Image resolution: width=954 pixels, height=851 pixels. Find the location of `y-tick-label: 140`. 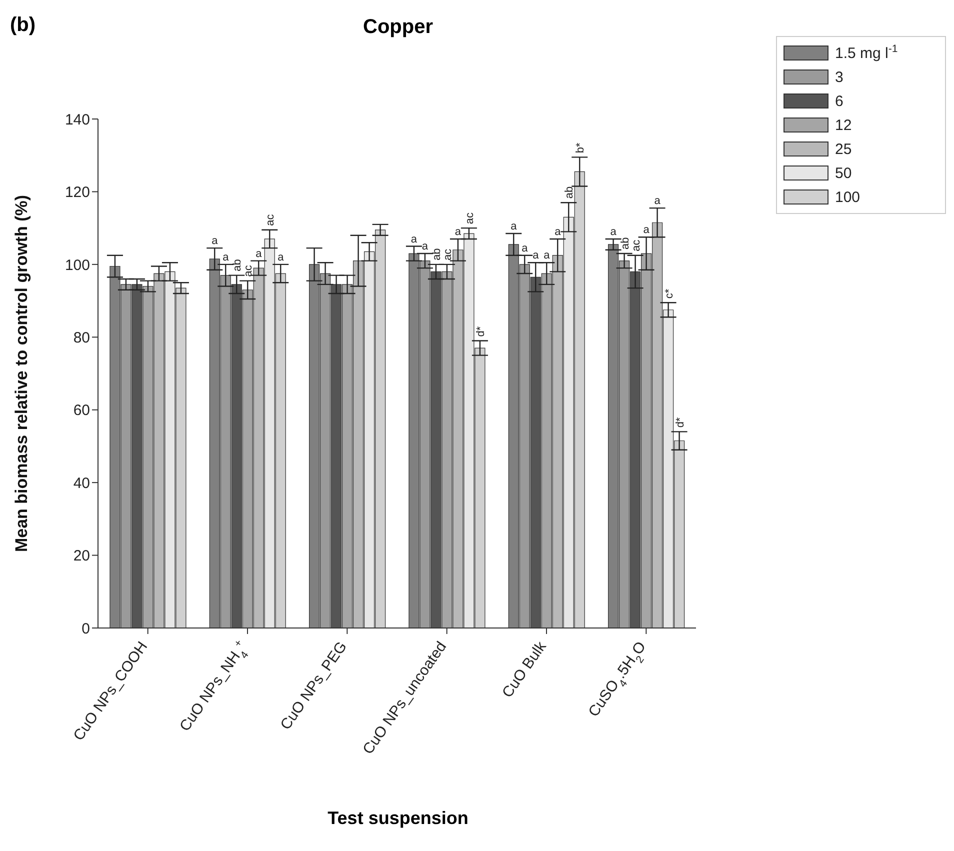

y-tick-label: 140 is located at coordinates (77, 119).